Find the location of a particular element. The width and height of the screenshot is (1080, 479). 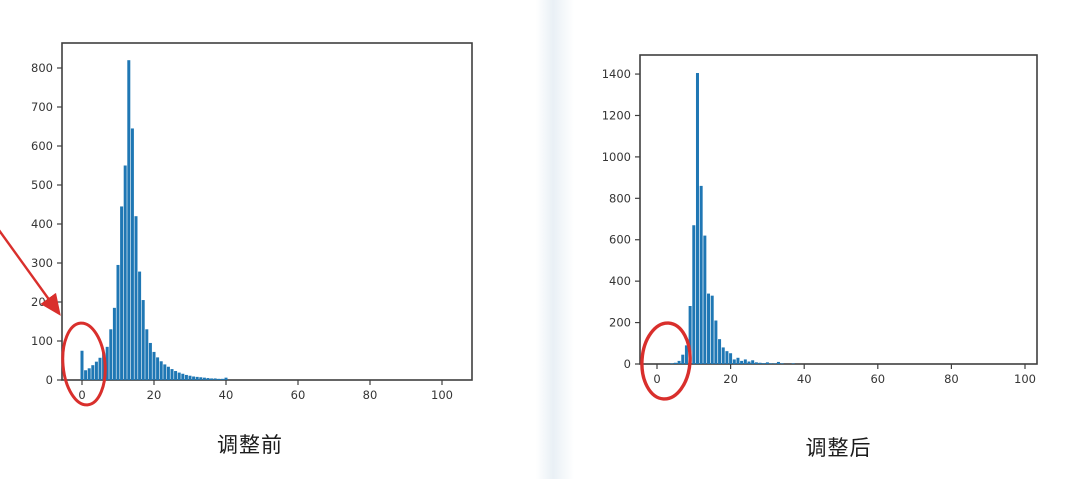

y-tick-label: 100 is located at coordinates (42, 341).